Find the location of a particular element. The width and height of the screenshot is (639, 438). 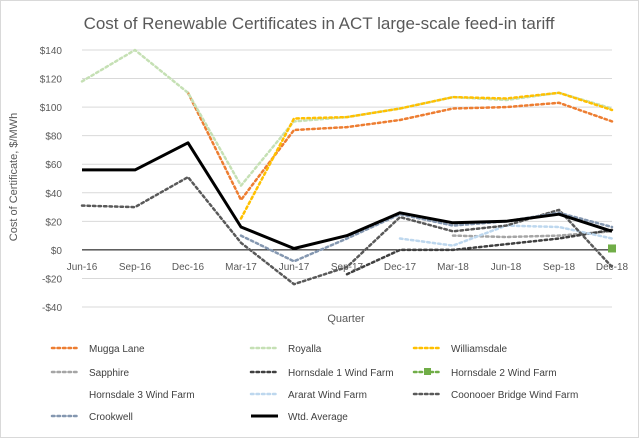

x-axis-label: Quarter is located at coordinates (346, 319).